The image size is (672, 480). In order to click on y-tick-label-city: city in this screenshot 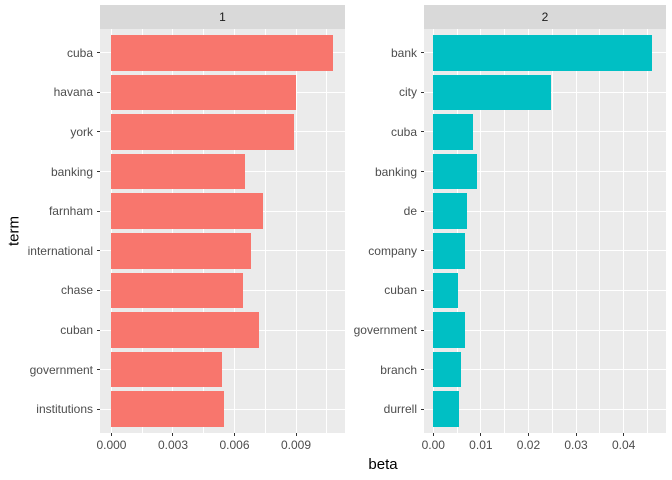, I will do `click(408, 92)`.